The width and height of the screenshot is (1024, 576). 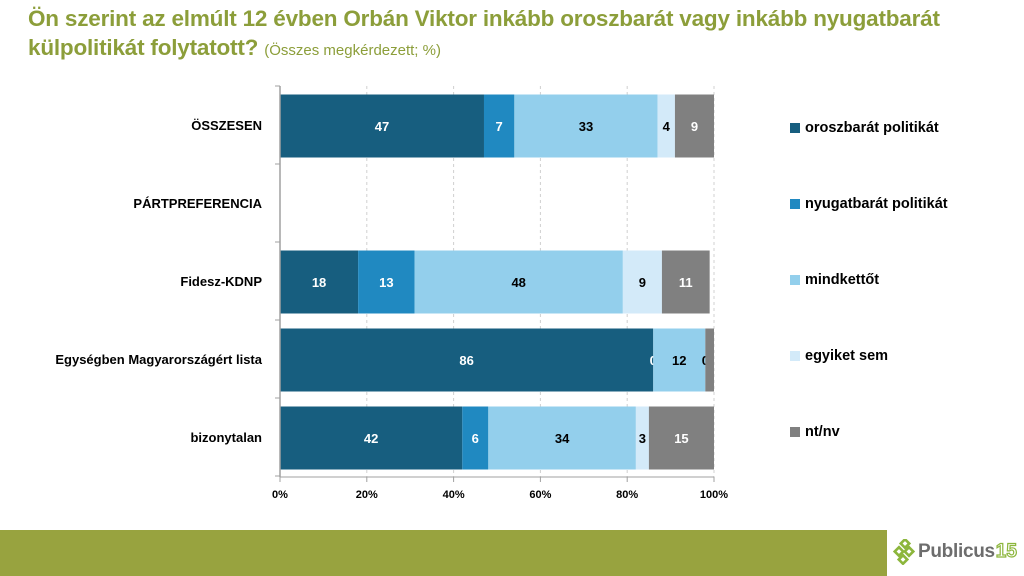 What do you see at coordinates (822, 432) in the screenshot?
I see `legend-label: nt/nv` at bounding box center [822, 432].